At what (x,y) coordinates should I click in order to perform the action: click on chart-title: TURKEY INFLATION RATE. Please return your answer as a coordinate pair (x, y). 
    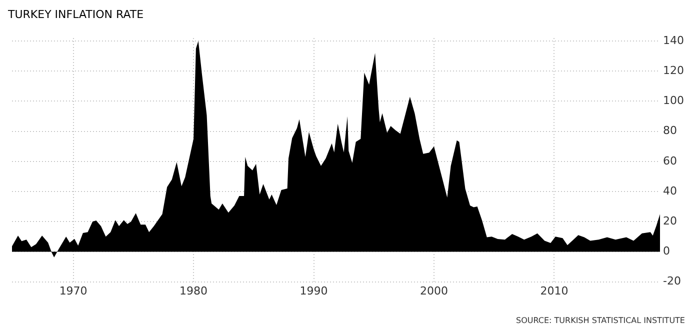
    Looking at the image, I should click on (76, 14).